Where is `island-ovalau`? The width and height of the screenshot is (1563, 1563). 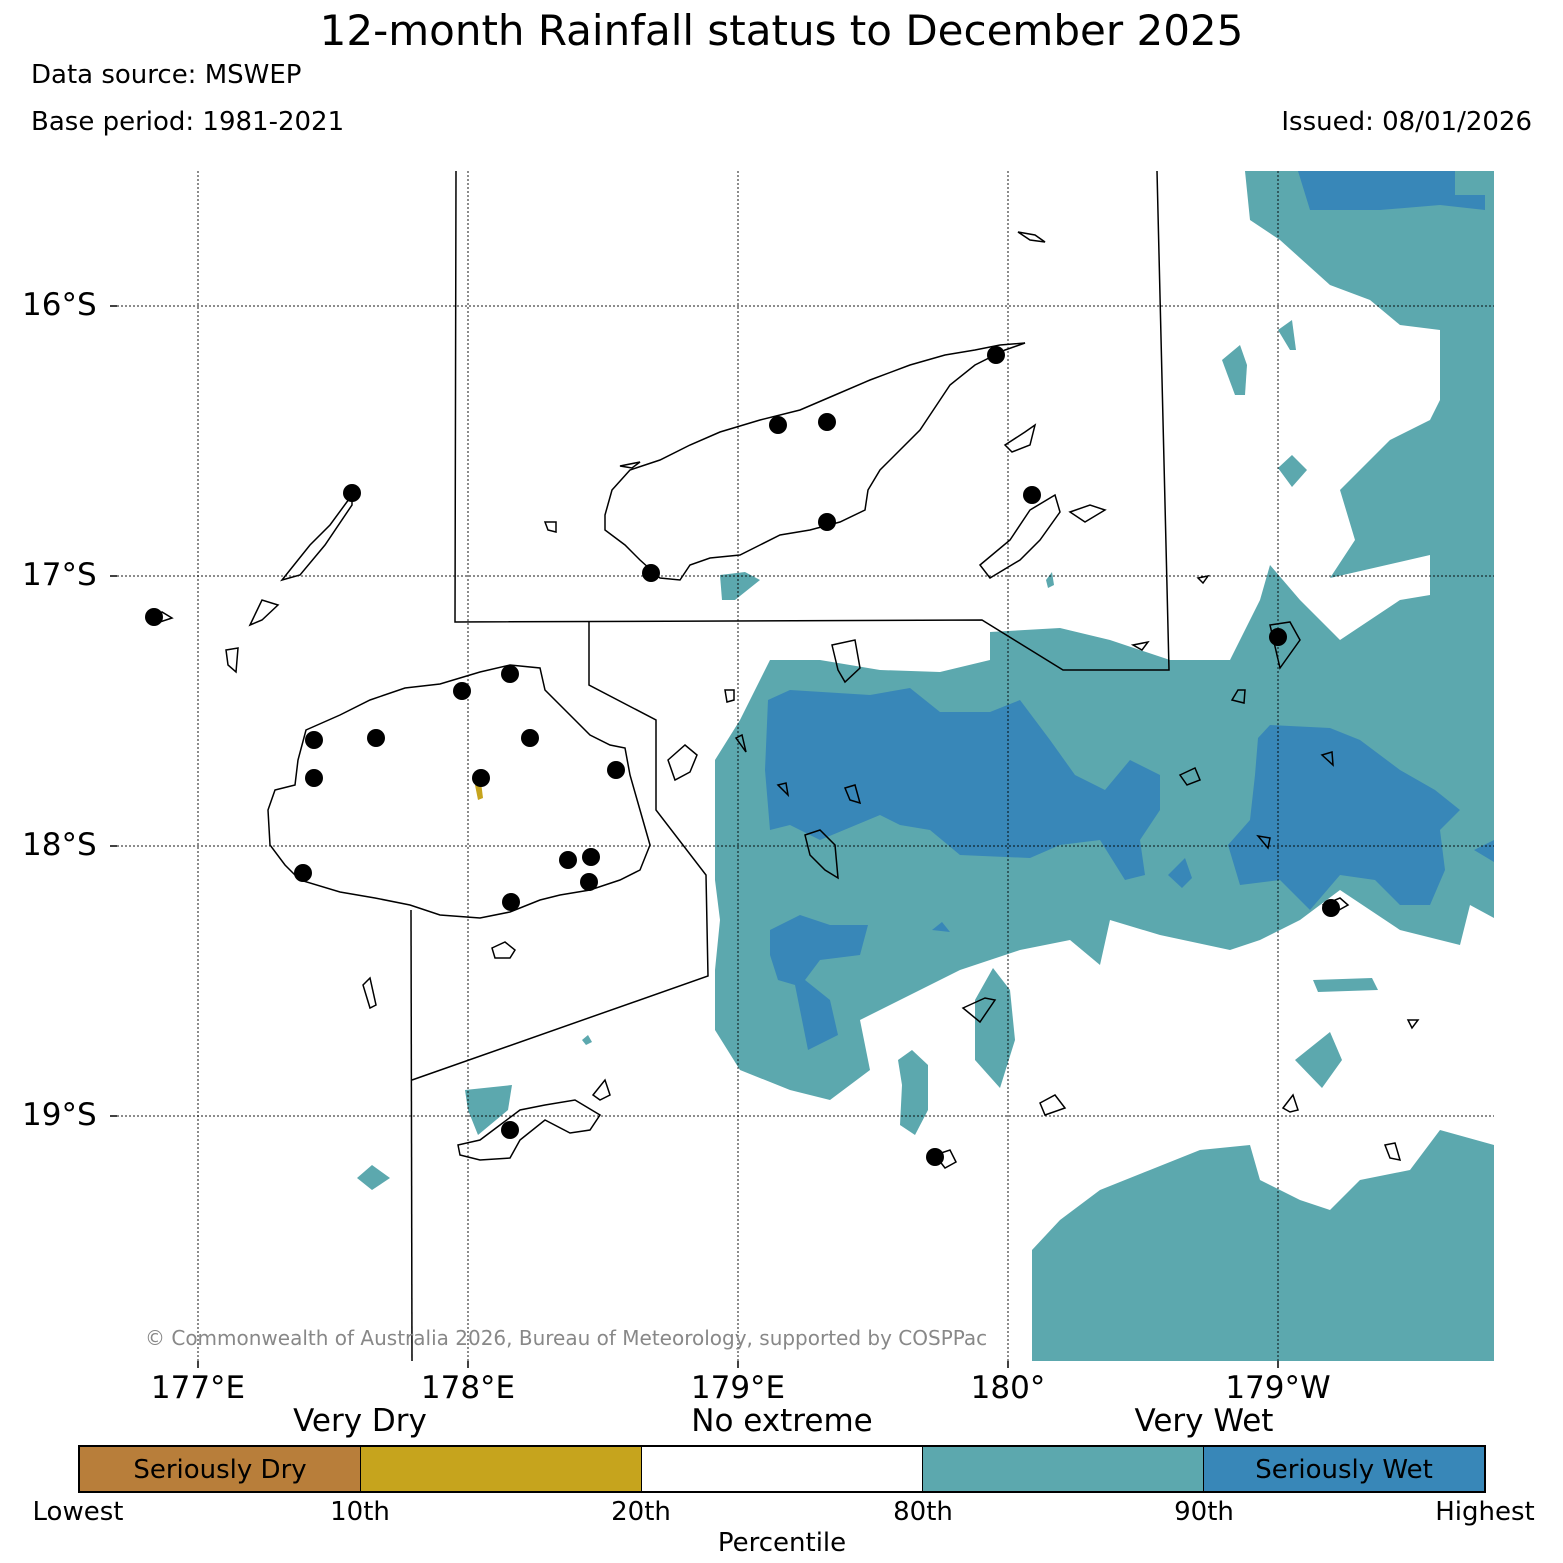 island-ovalau is located at coordinates (503, 950).